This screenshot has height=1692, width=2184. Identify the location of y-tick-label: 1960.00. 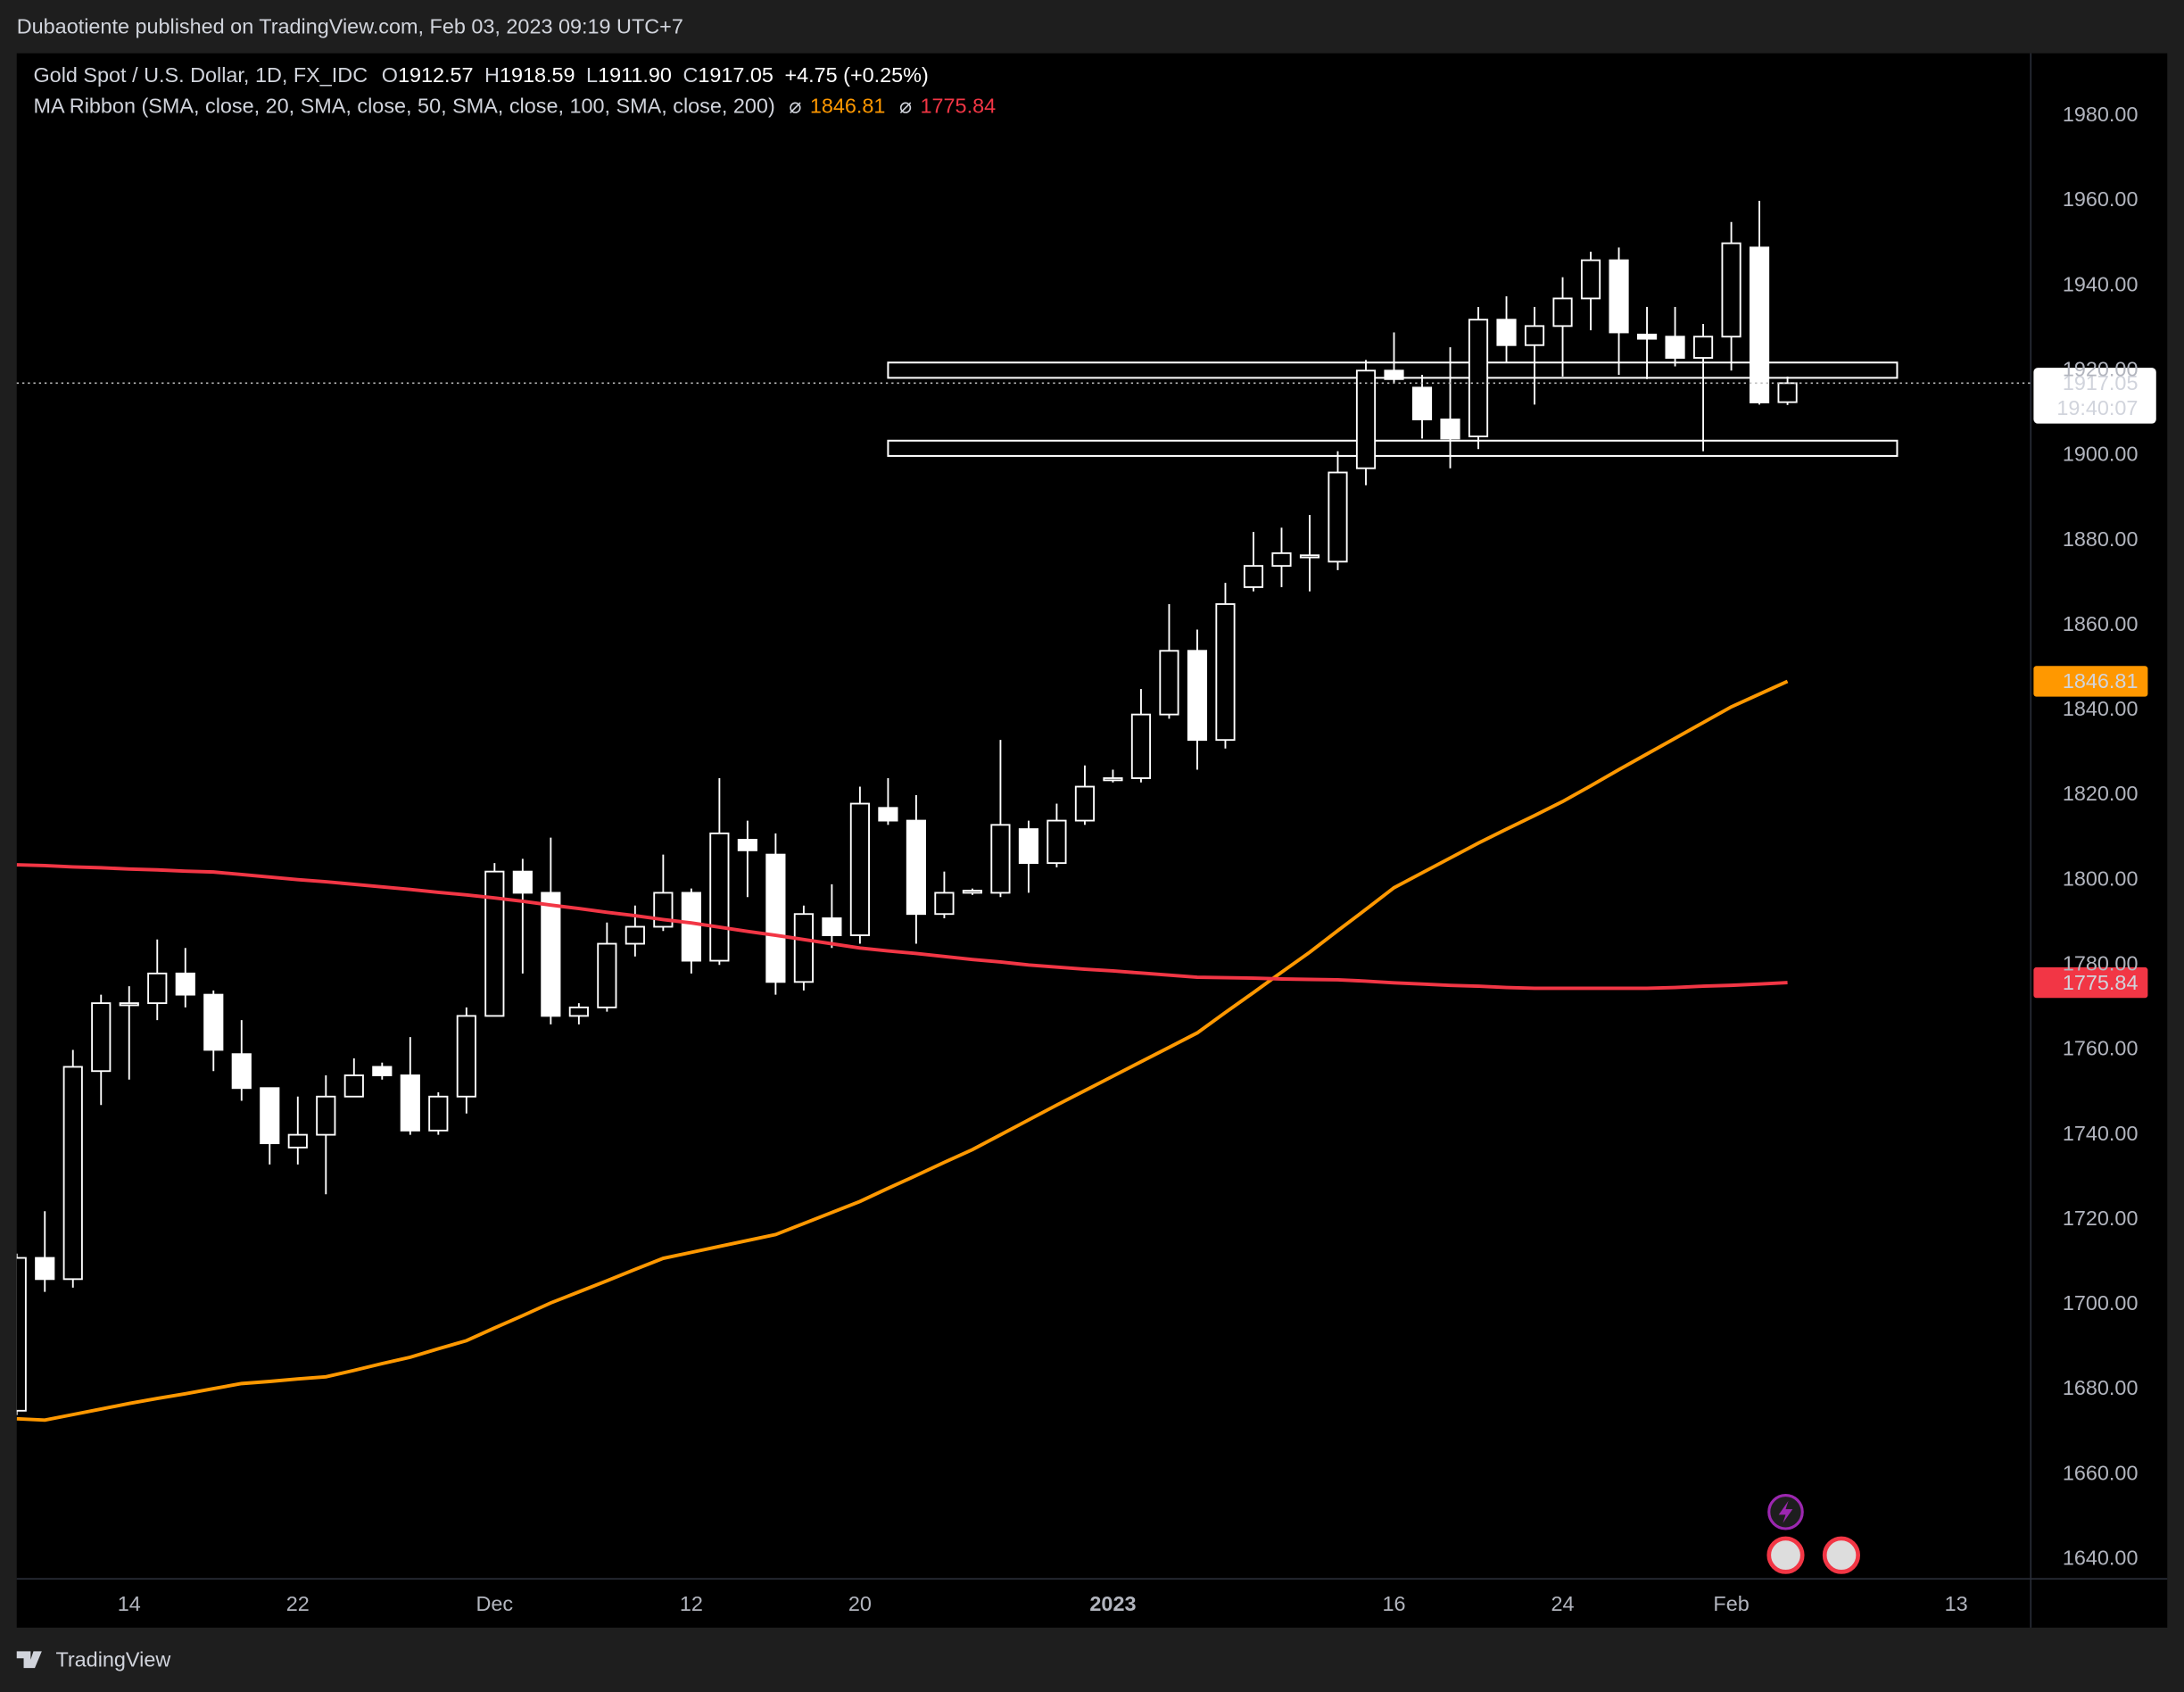
(2100, 199).